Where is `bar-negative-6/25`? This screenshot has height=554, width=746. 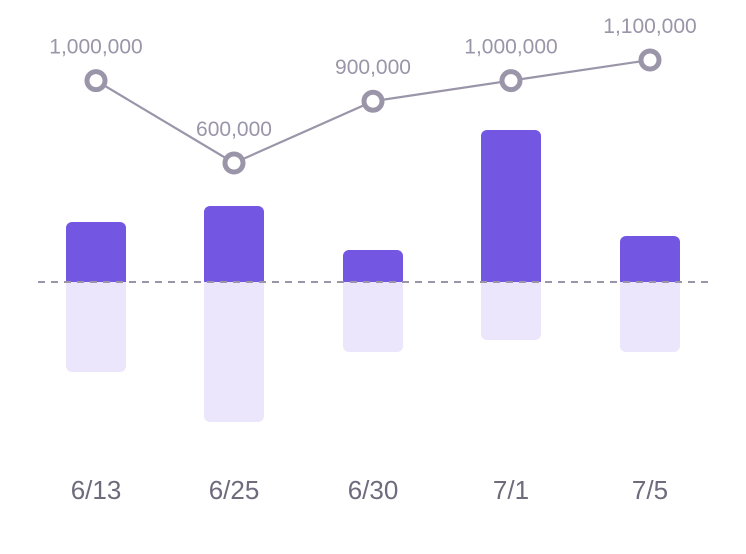 bar-negative-6/25 is located at coordinates (234, 352).